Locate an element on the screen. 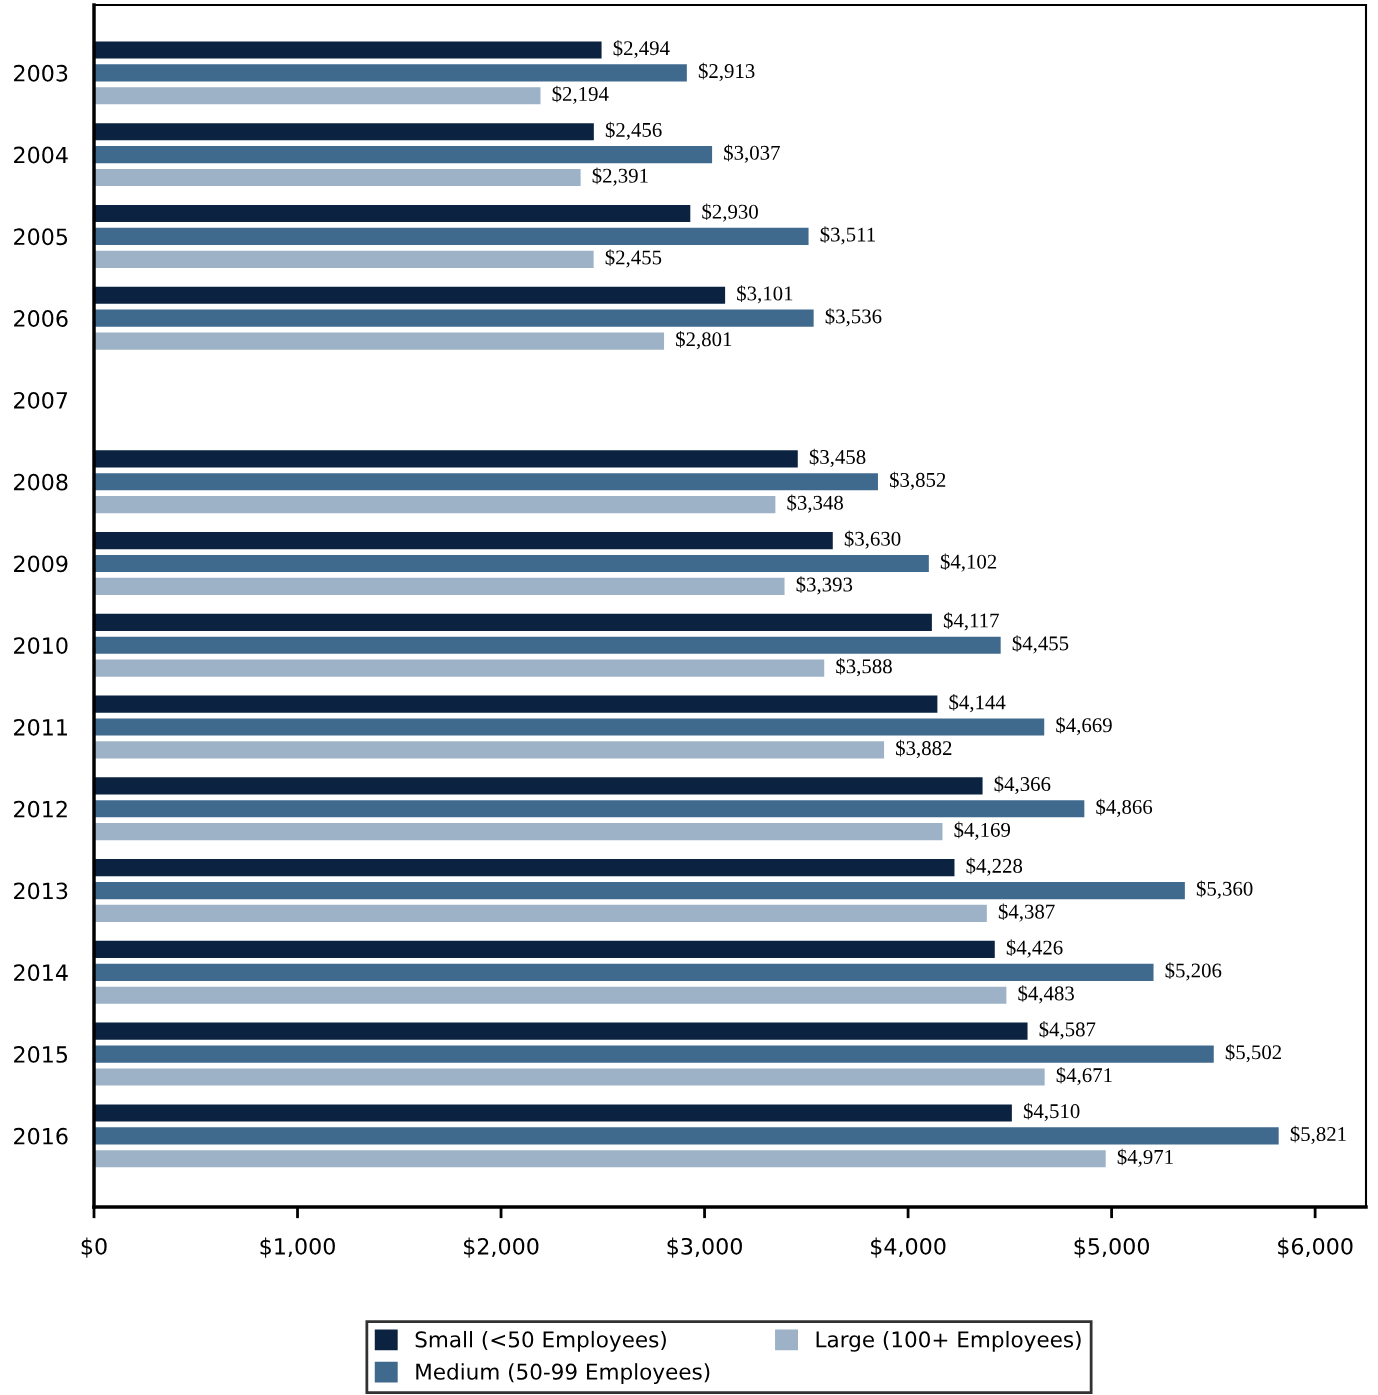 This screenshot has height=1395, width=1378. y-tick-label: 2011 is located at coordinates (40, 727).